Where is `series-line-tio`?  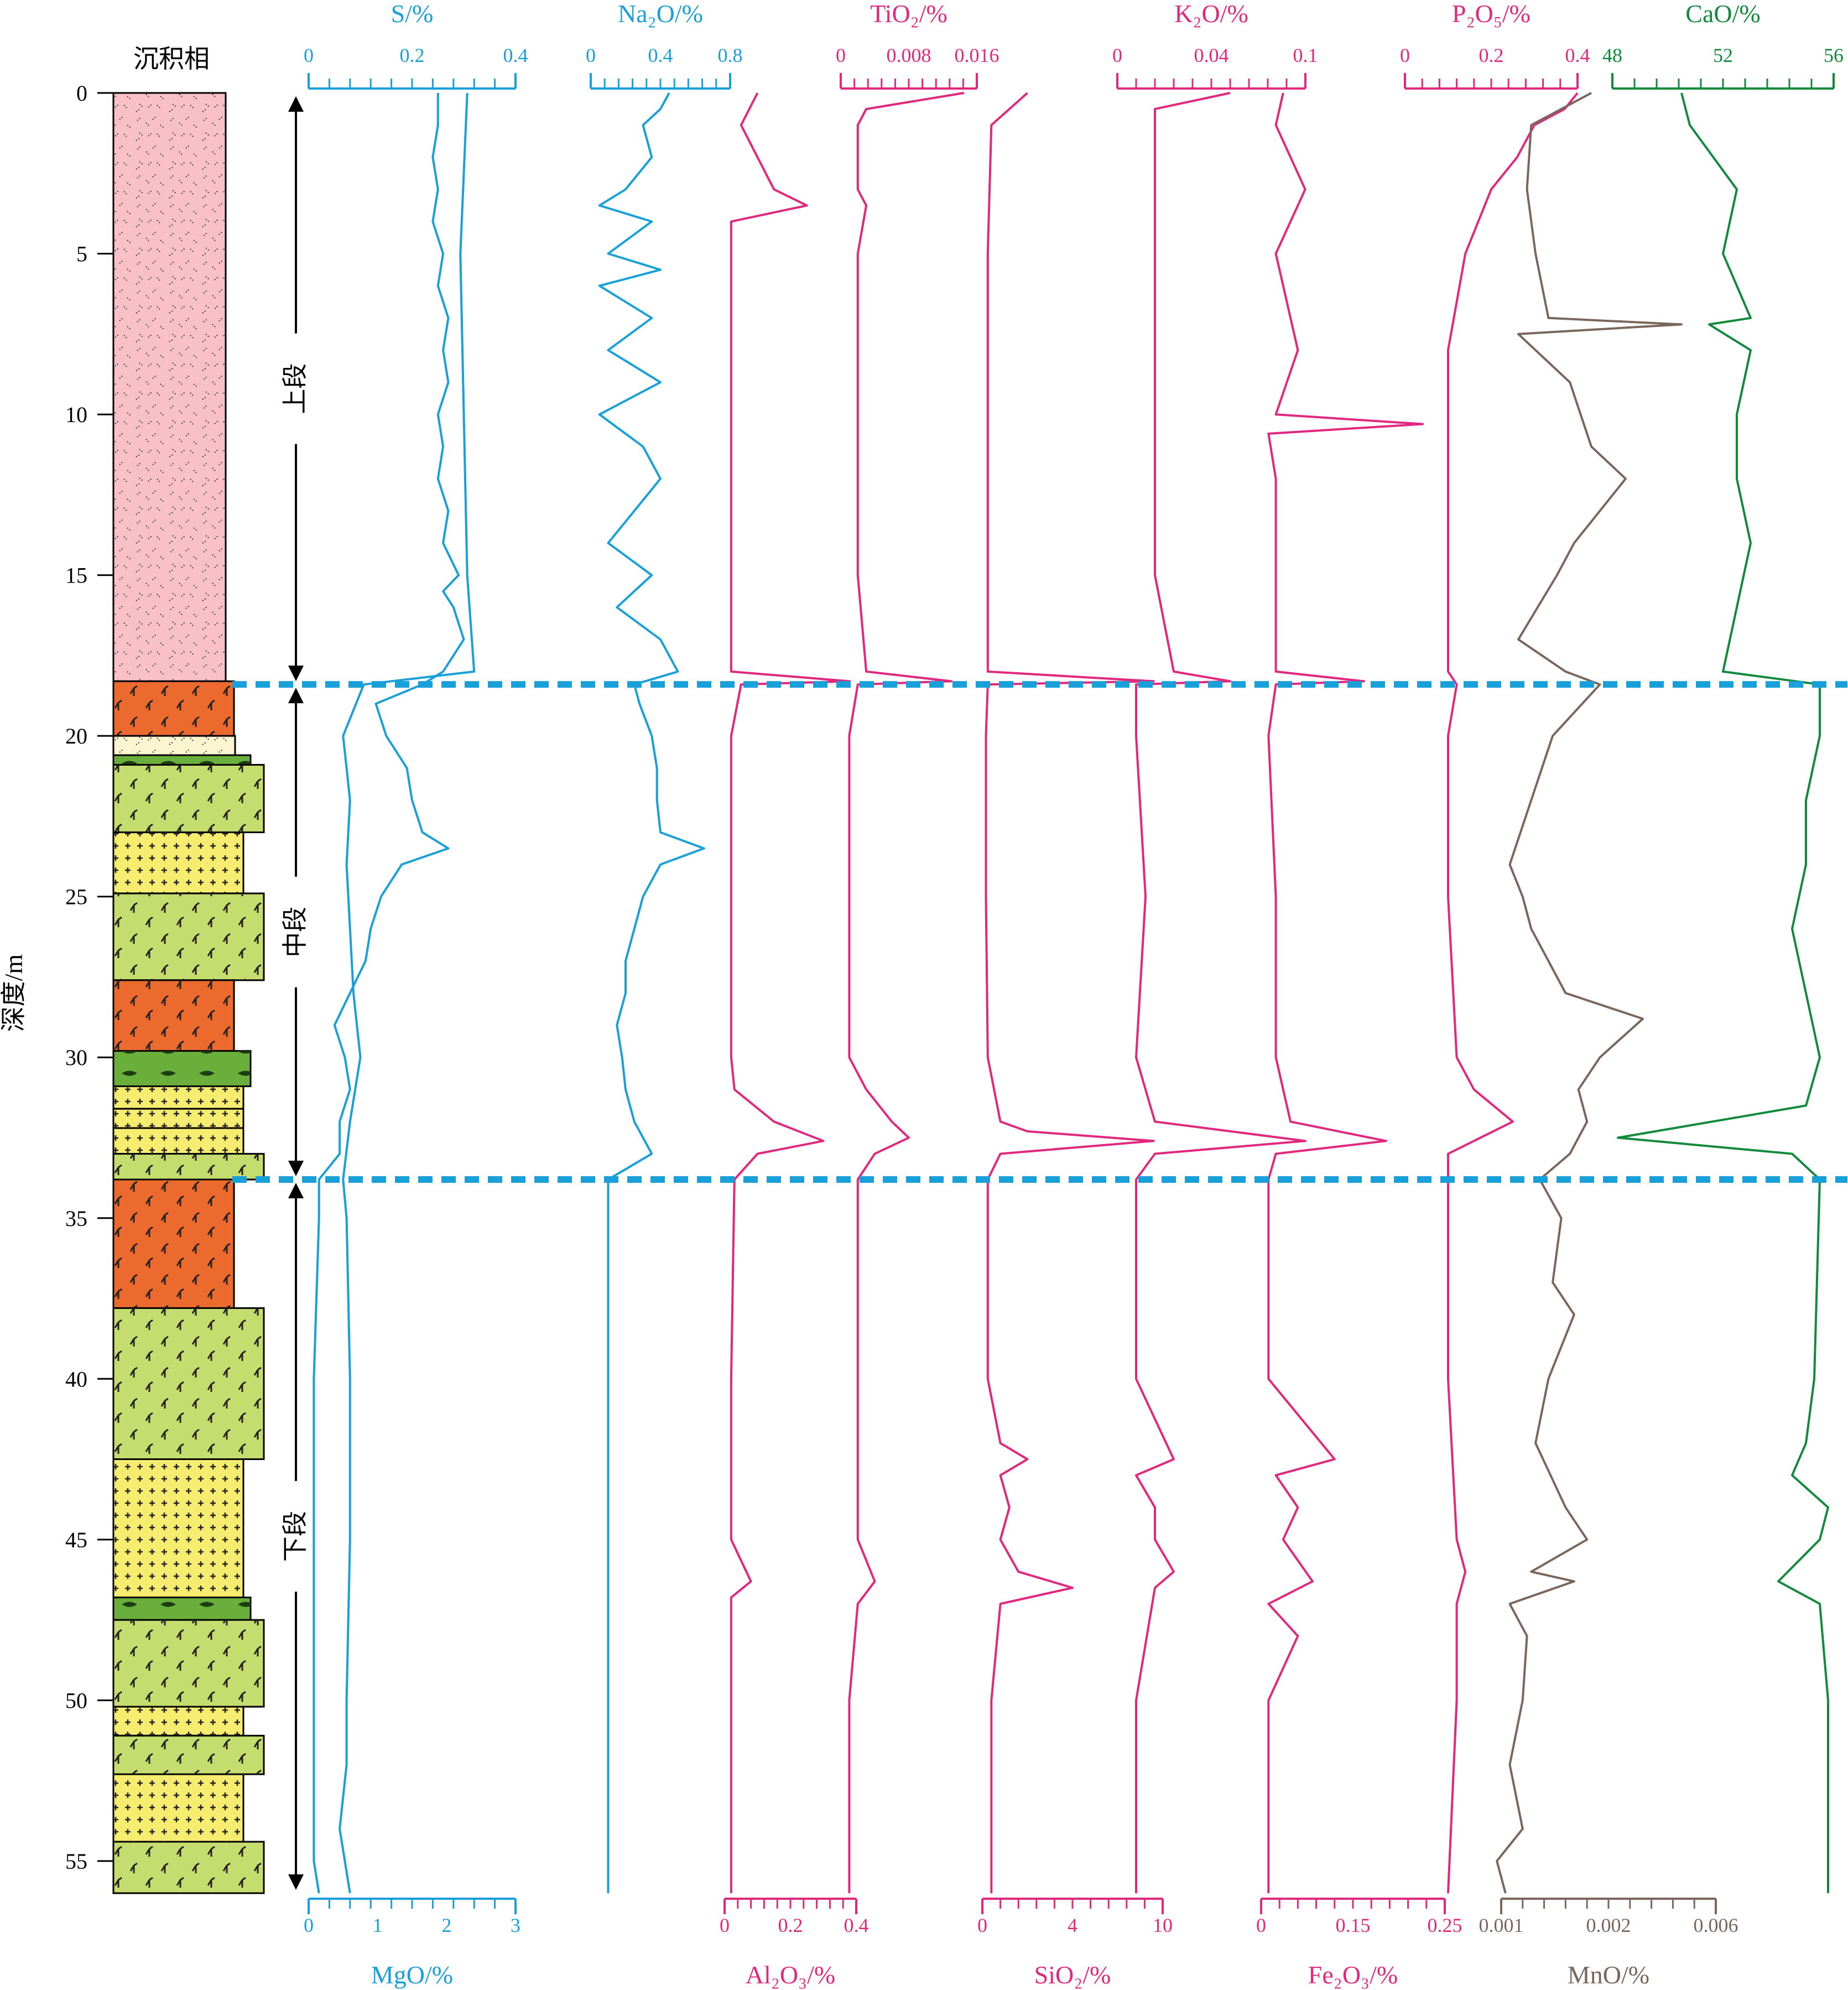
series-line-tio is located at coordinates (907, 992).